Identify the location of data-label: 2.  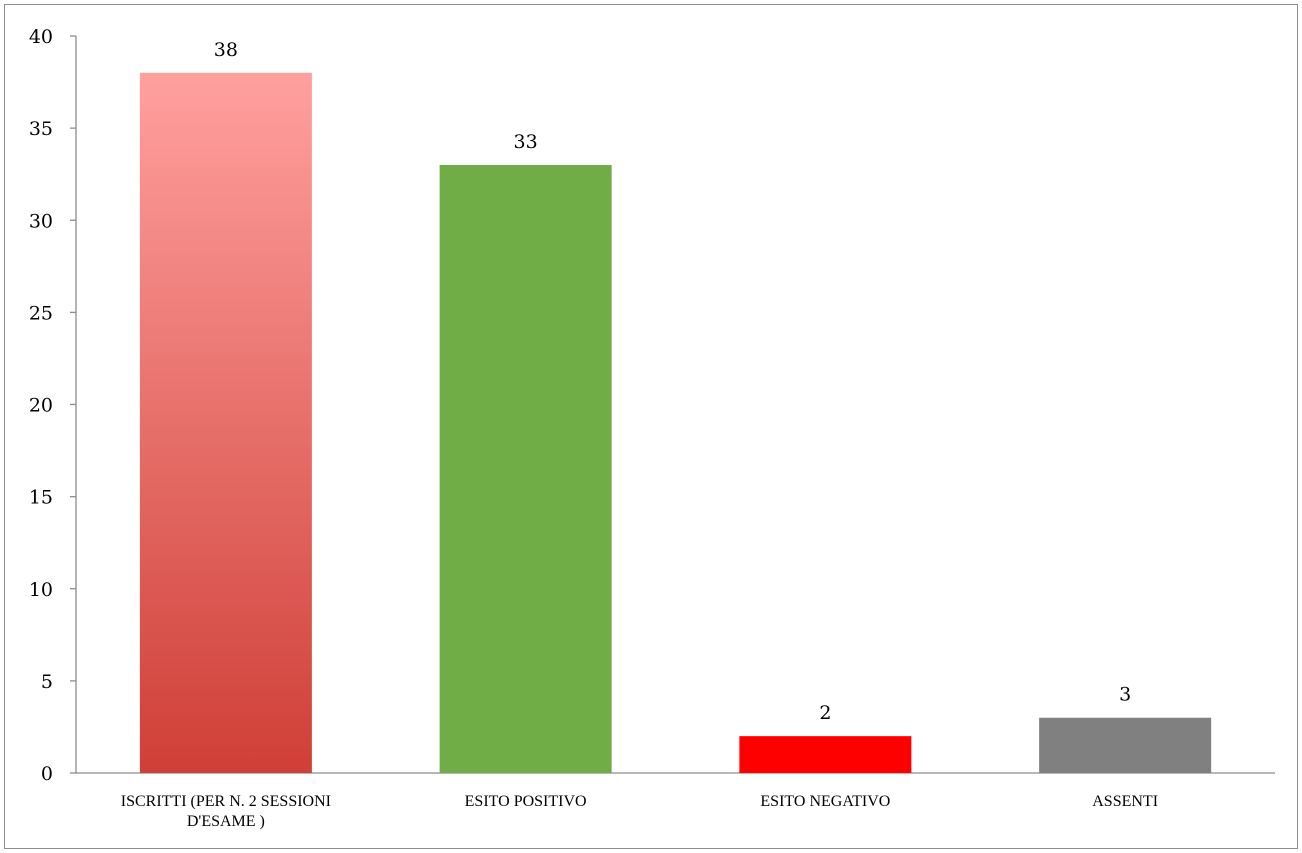
(825, 713).